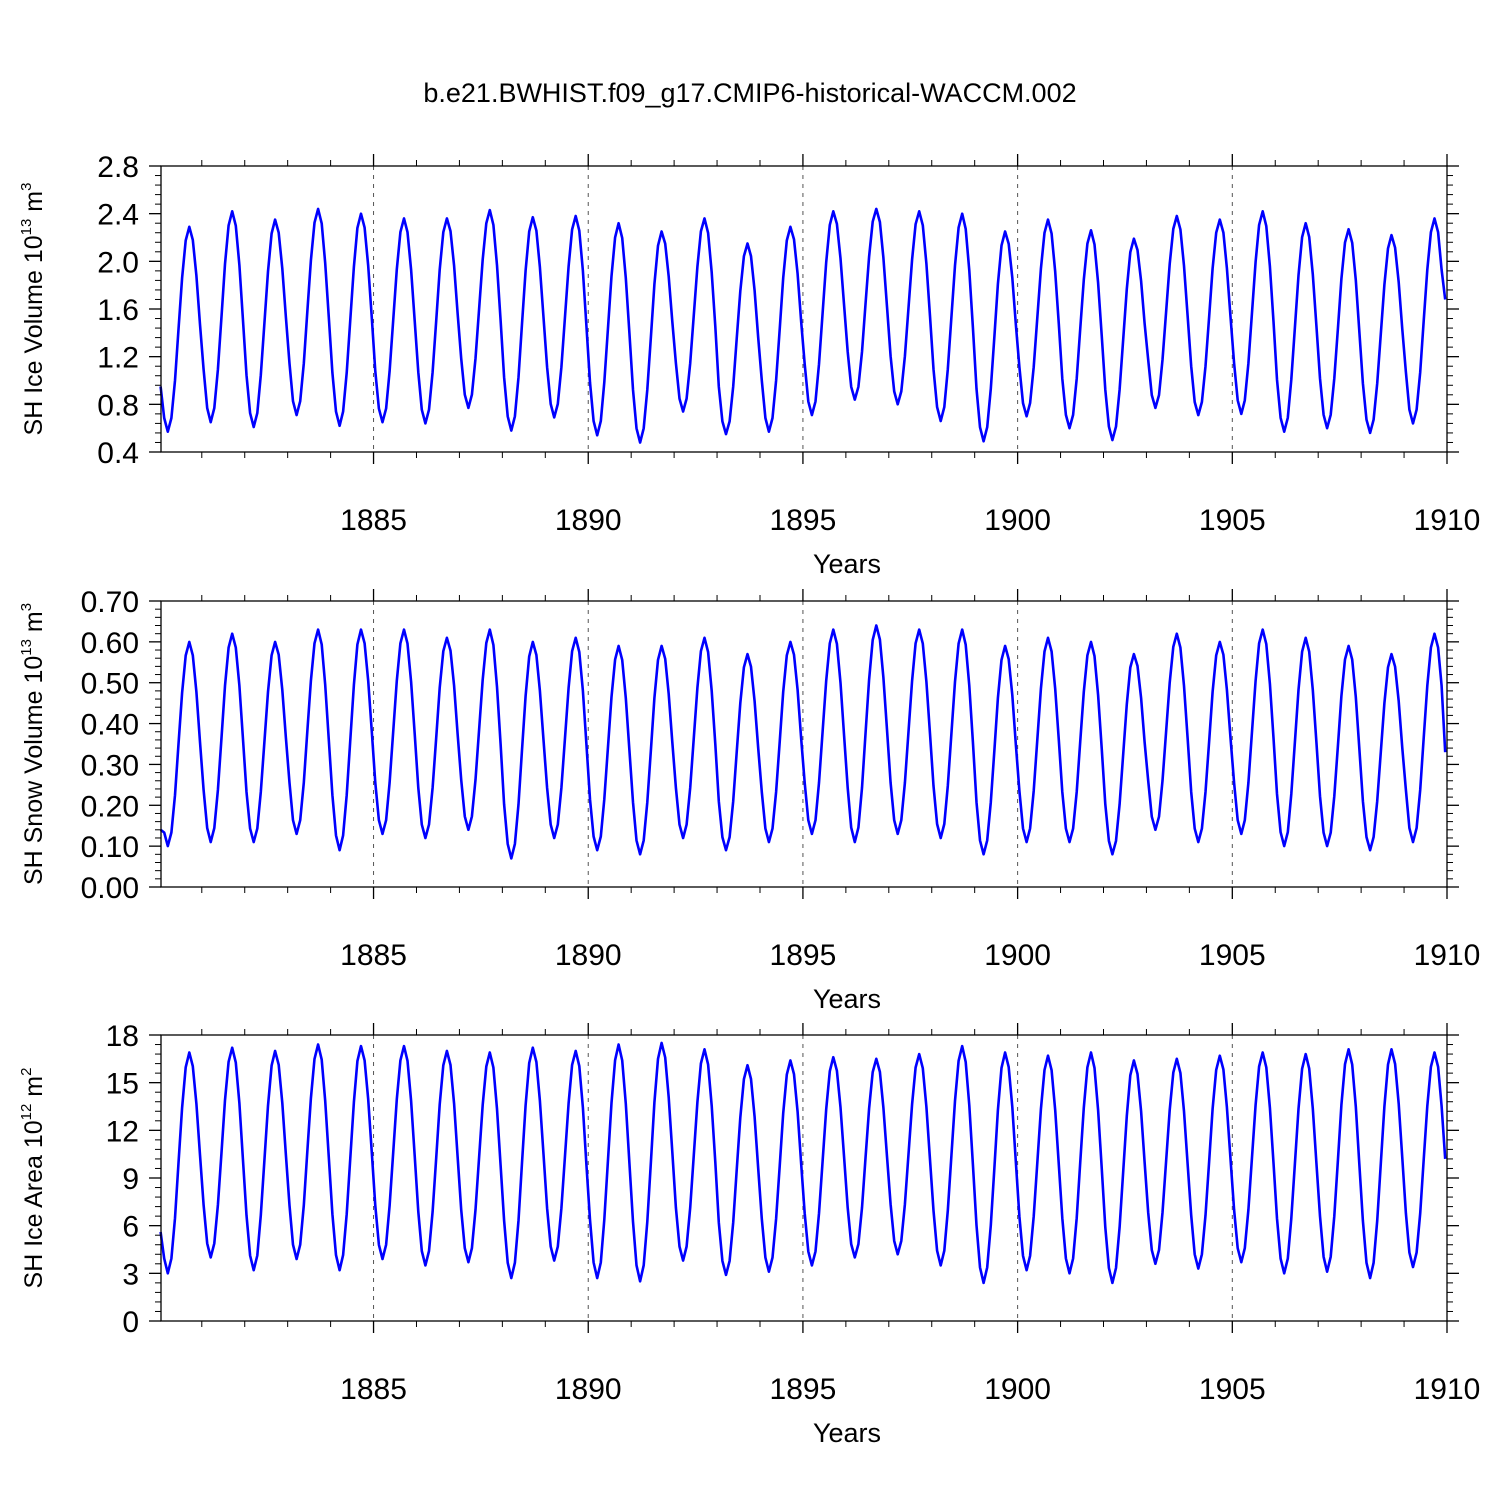 The image size is (1500, 1500). What do you see at coordinates (118, 262) in the screenshot?
I see `y-tick-label: 2.0` at bounding box center [118, 262].